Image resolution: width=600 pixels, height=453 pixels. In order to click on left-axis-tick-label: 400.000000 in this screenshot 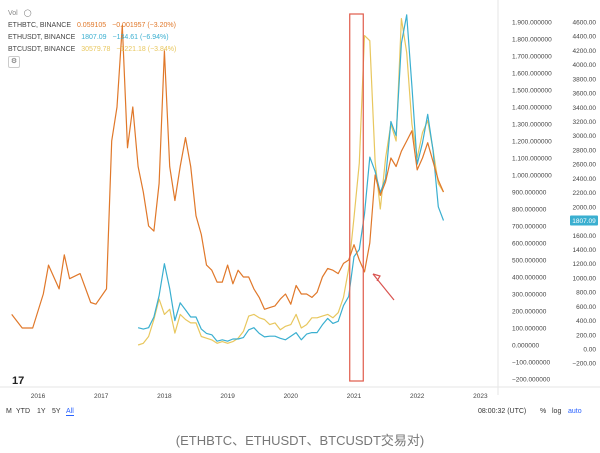, I will do `click(529, 278)`.